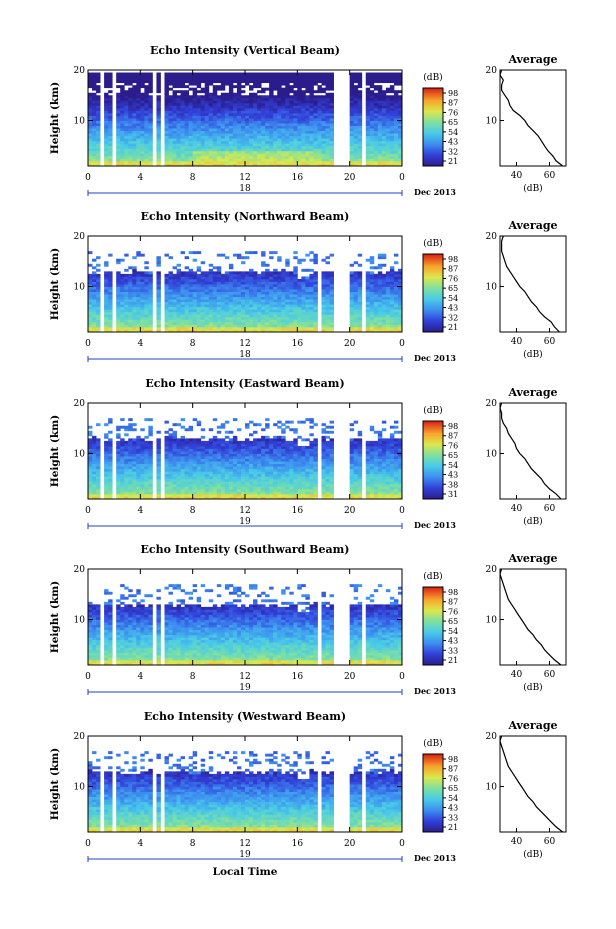 Image resolution: width=616 pixels, height=929 pixels. What do you see at coordinates (530, 284) in the screenshot?
I see `average-profile-line` at bounding box center [530, 284].